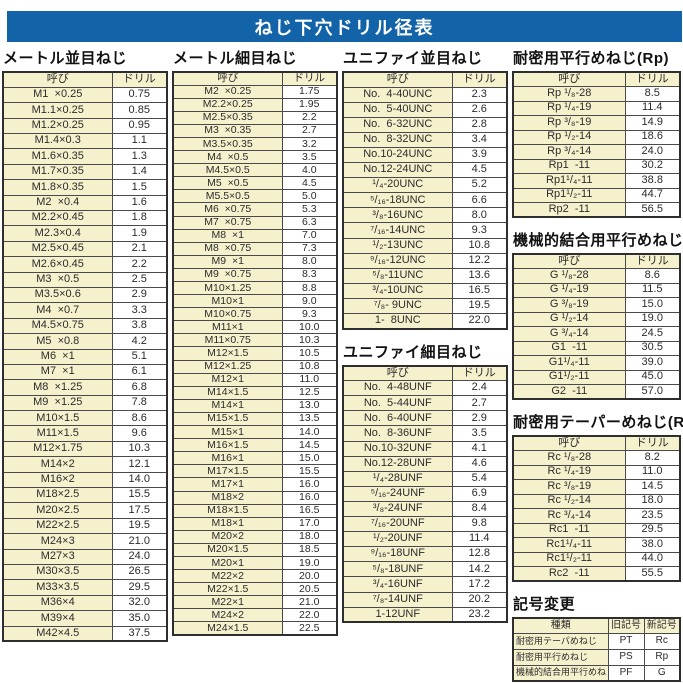 Image resolution: width=683 pixels, height=683 pixels. Describe the element at coordinates (652, 545) in the screenshot. I see `value-cell: 38.0` at that location.